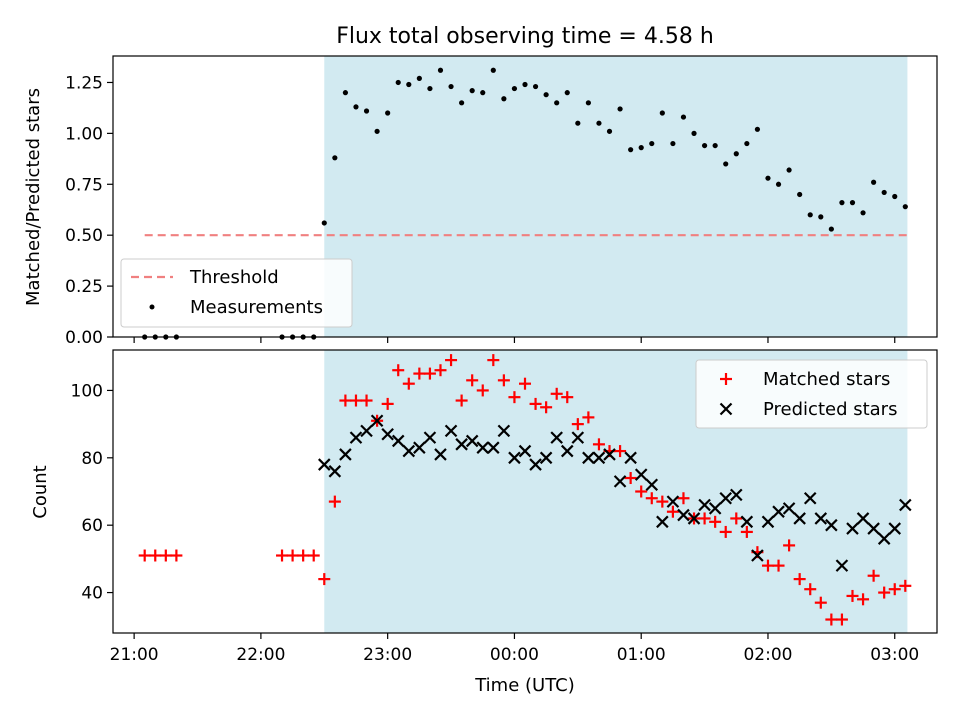  I want to click on bottom-y-axis-label: Count, so click(40, 491).